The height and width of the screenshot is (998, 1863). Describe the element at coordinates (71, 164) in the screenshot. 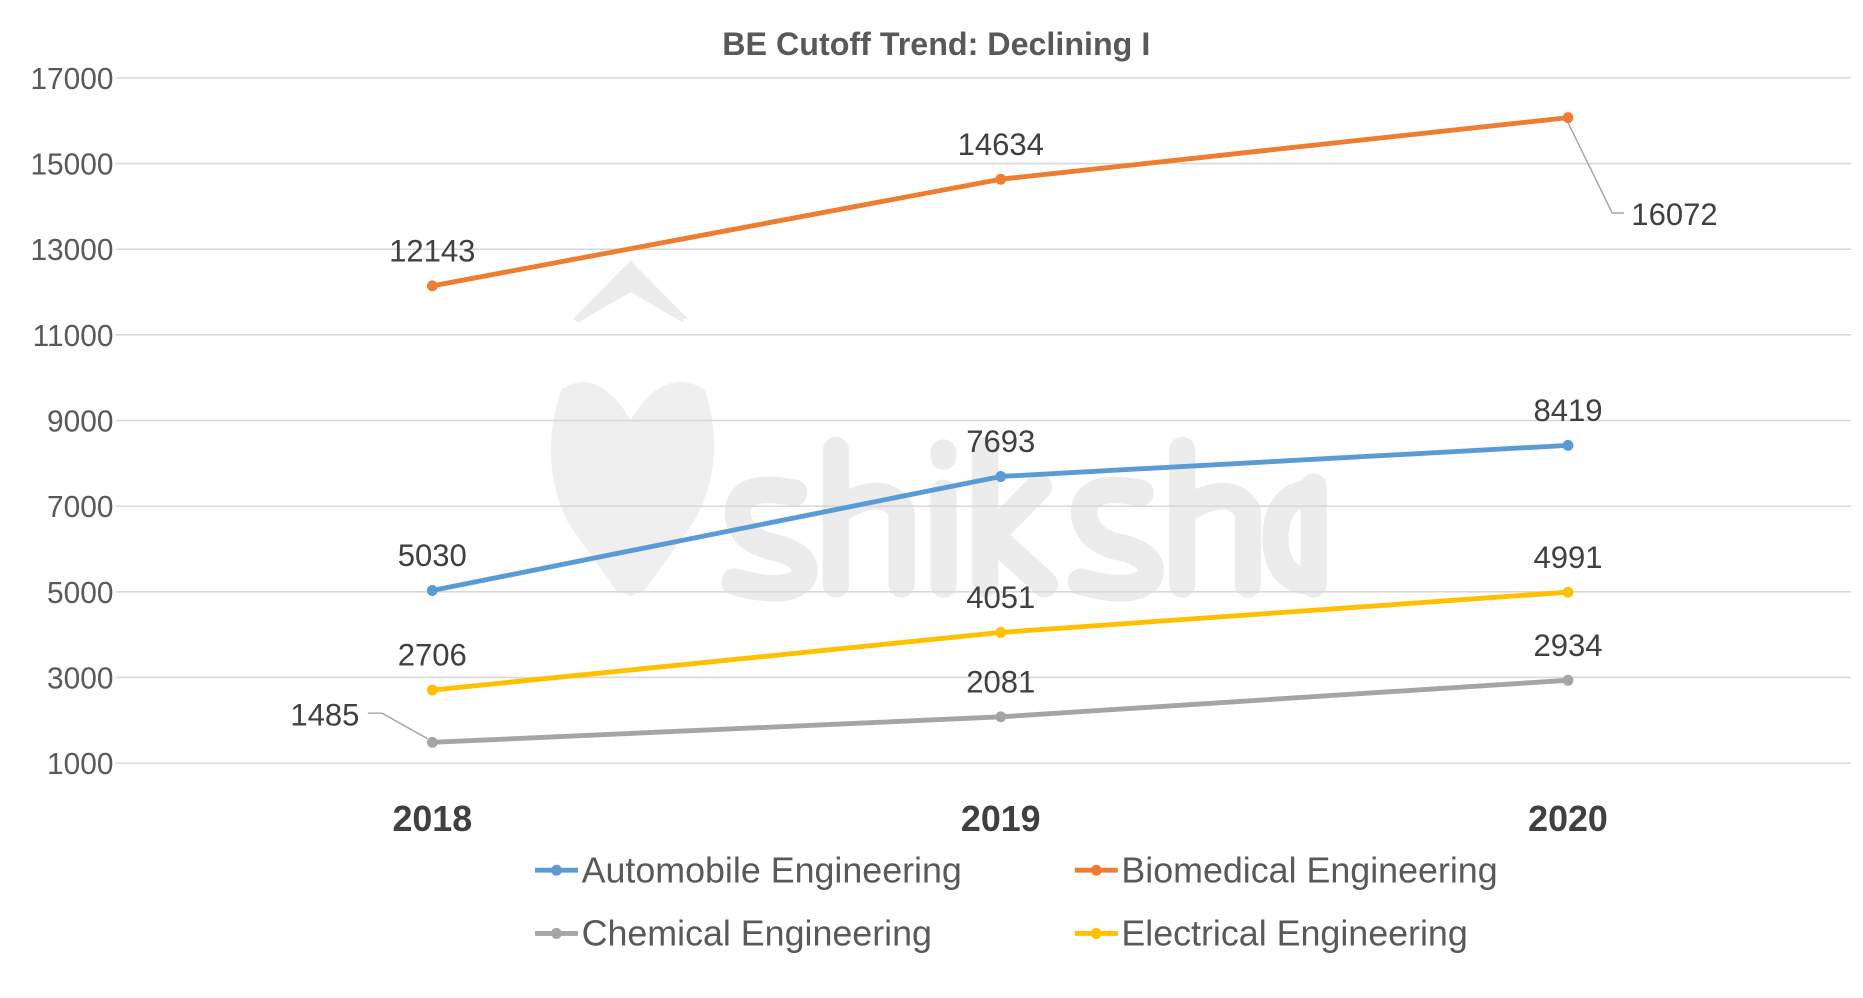

I see `y-tick-label: 15000` at that location.